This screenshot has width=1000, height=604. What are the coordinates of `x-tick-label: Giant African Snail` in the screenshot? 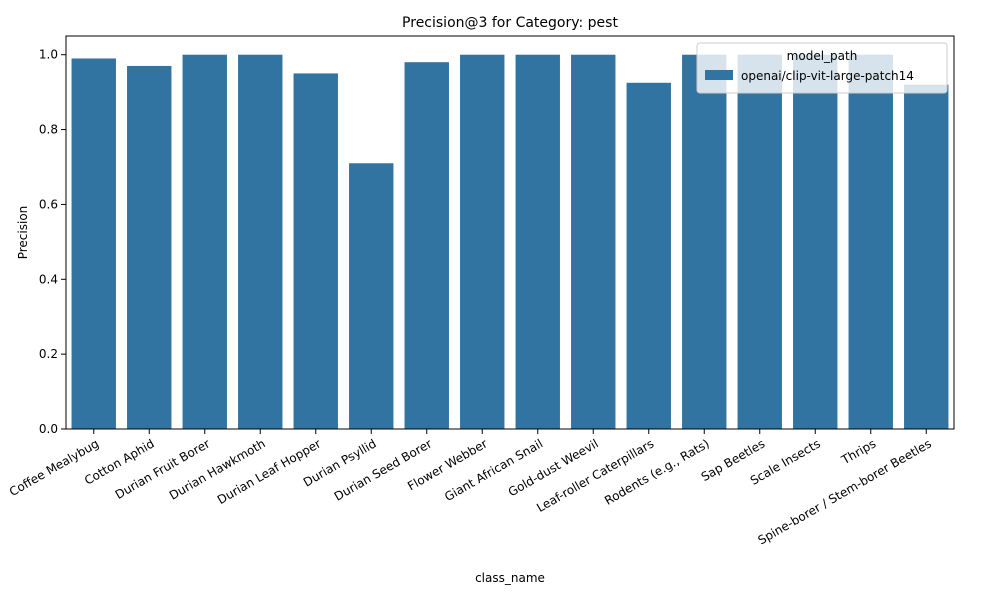 It's located at (493, 470).